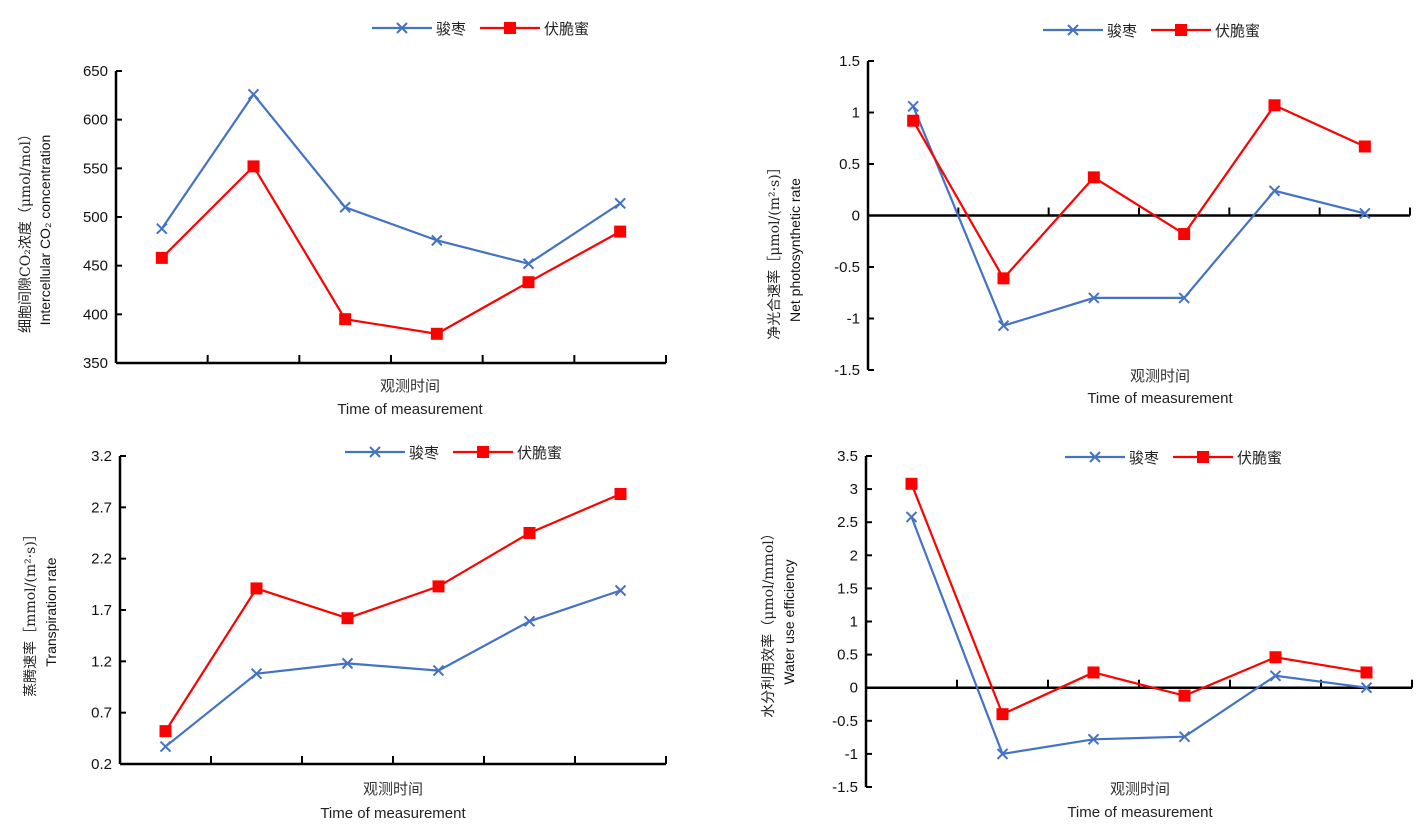  Describe the element at coordinates (795, 250) in the screenshot. I see `y-axis-title-en: Net photosynthetic rate` at that location.